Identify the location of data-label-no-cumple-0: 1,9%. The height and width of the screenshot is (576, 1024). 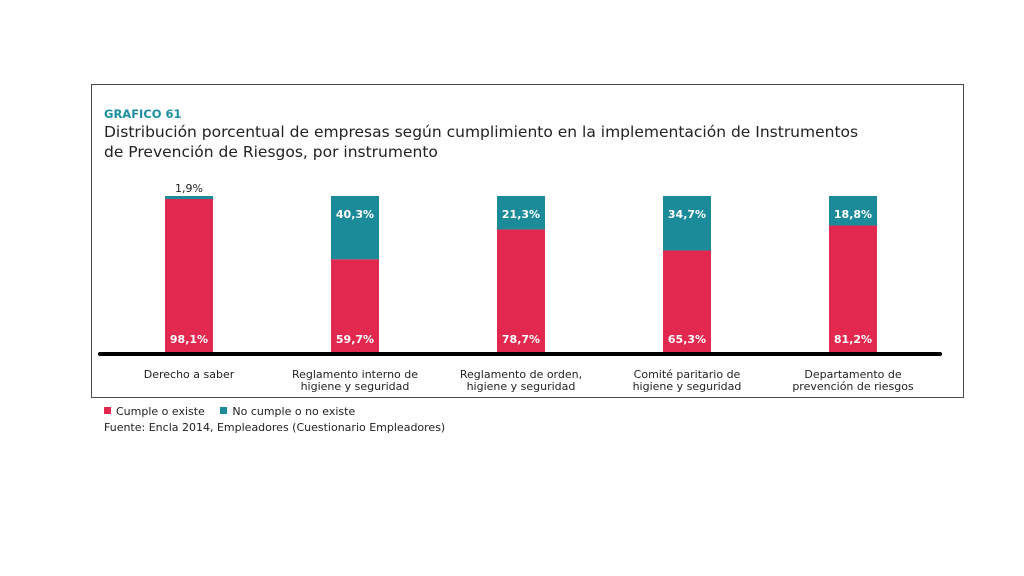
(189, 188).